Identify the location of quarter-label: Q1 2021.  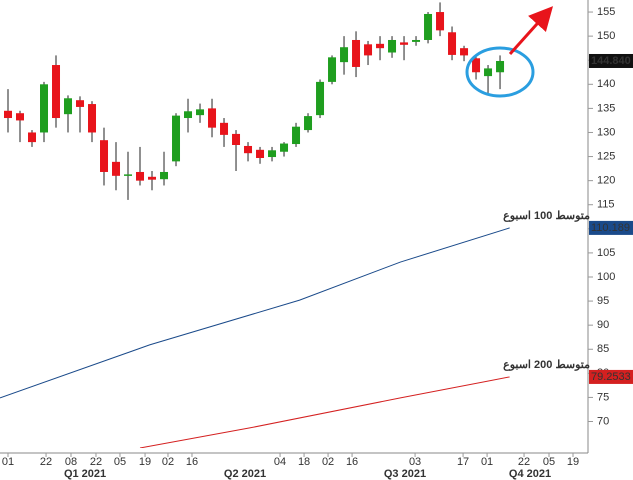
(85, 474).